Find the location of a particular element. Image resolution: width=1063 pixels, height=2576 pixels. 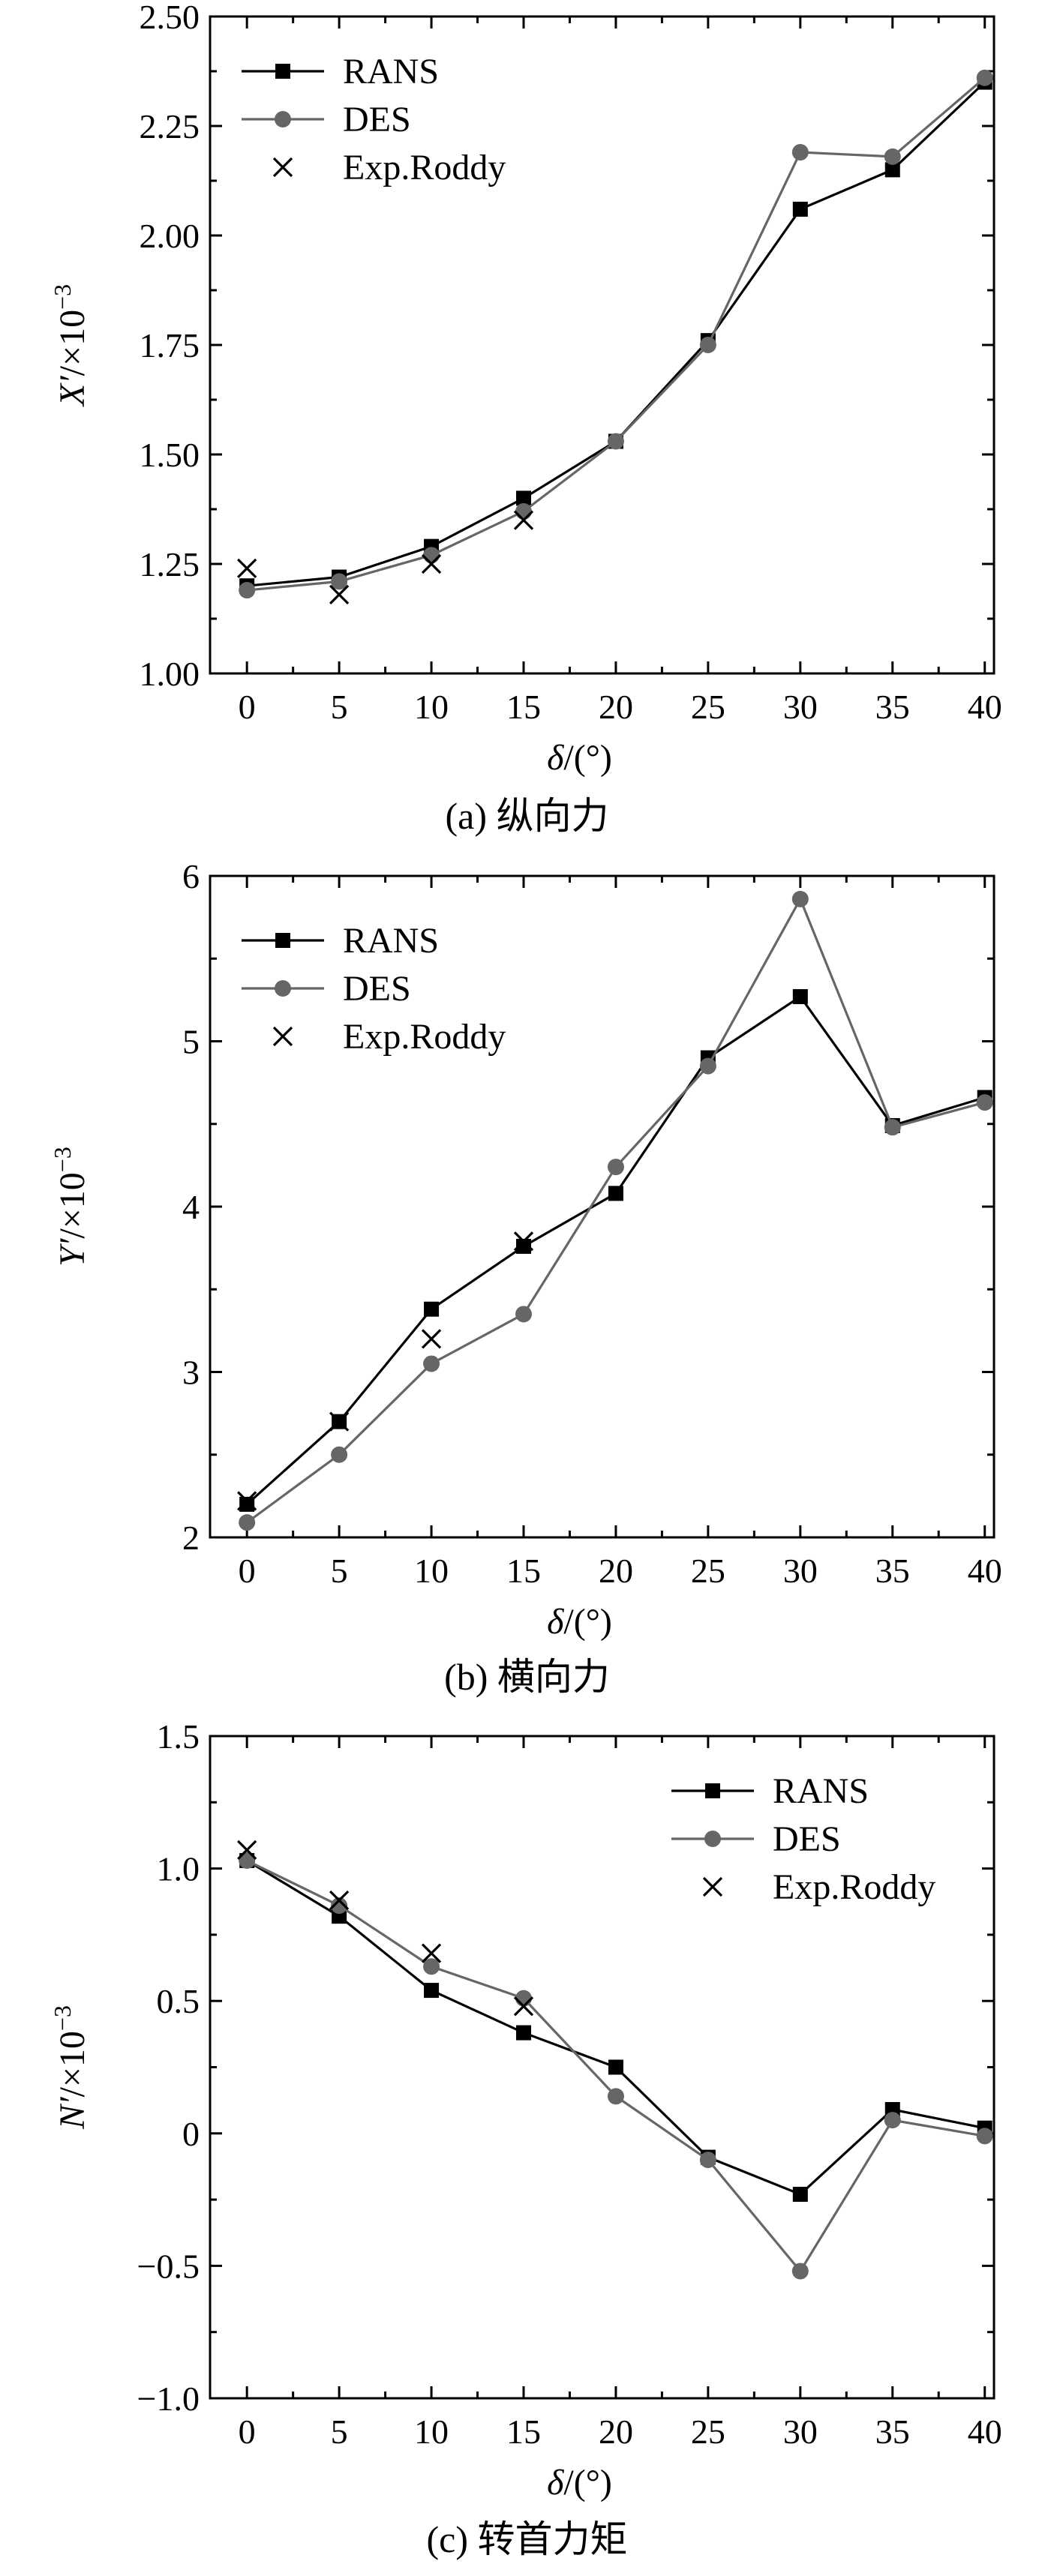

y-tick-label: 1.50 is located at coordinates (170, 455).